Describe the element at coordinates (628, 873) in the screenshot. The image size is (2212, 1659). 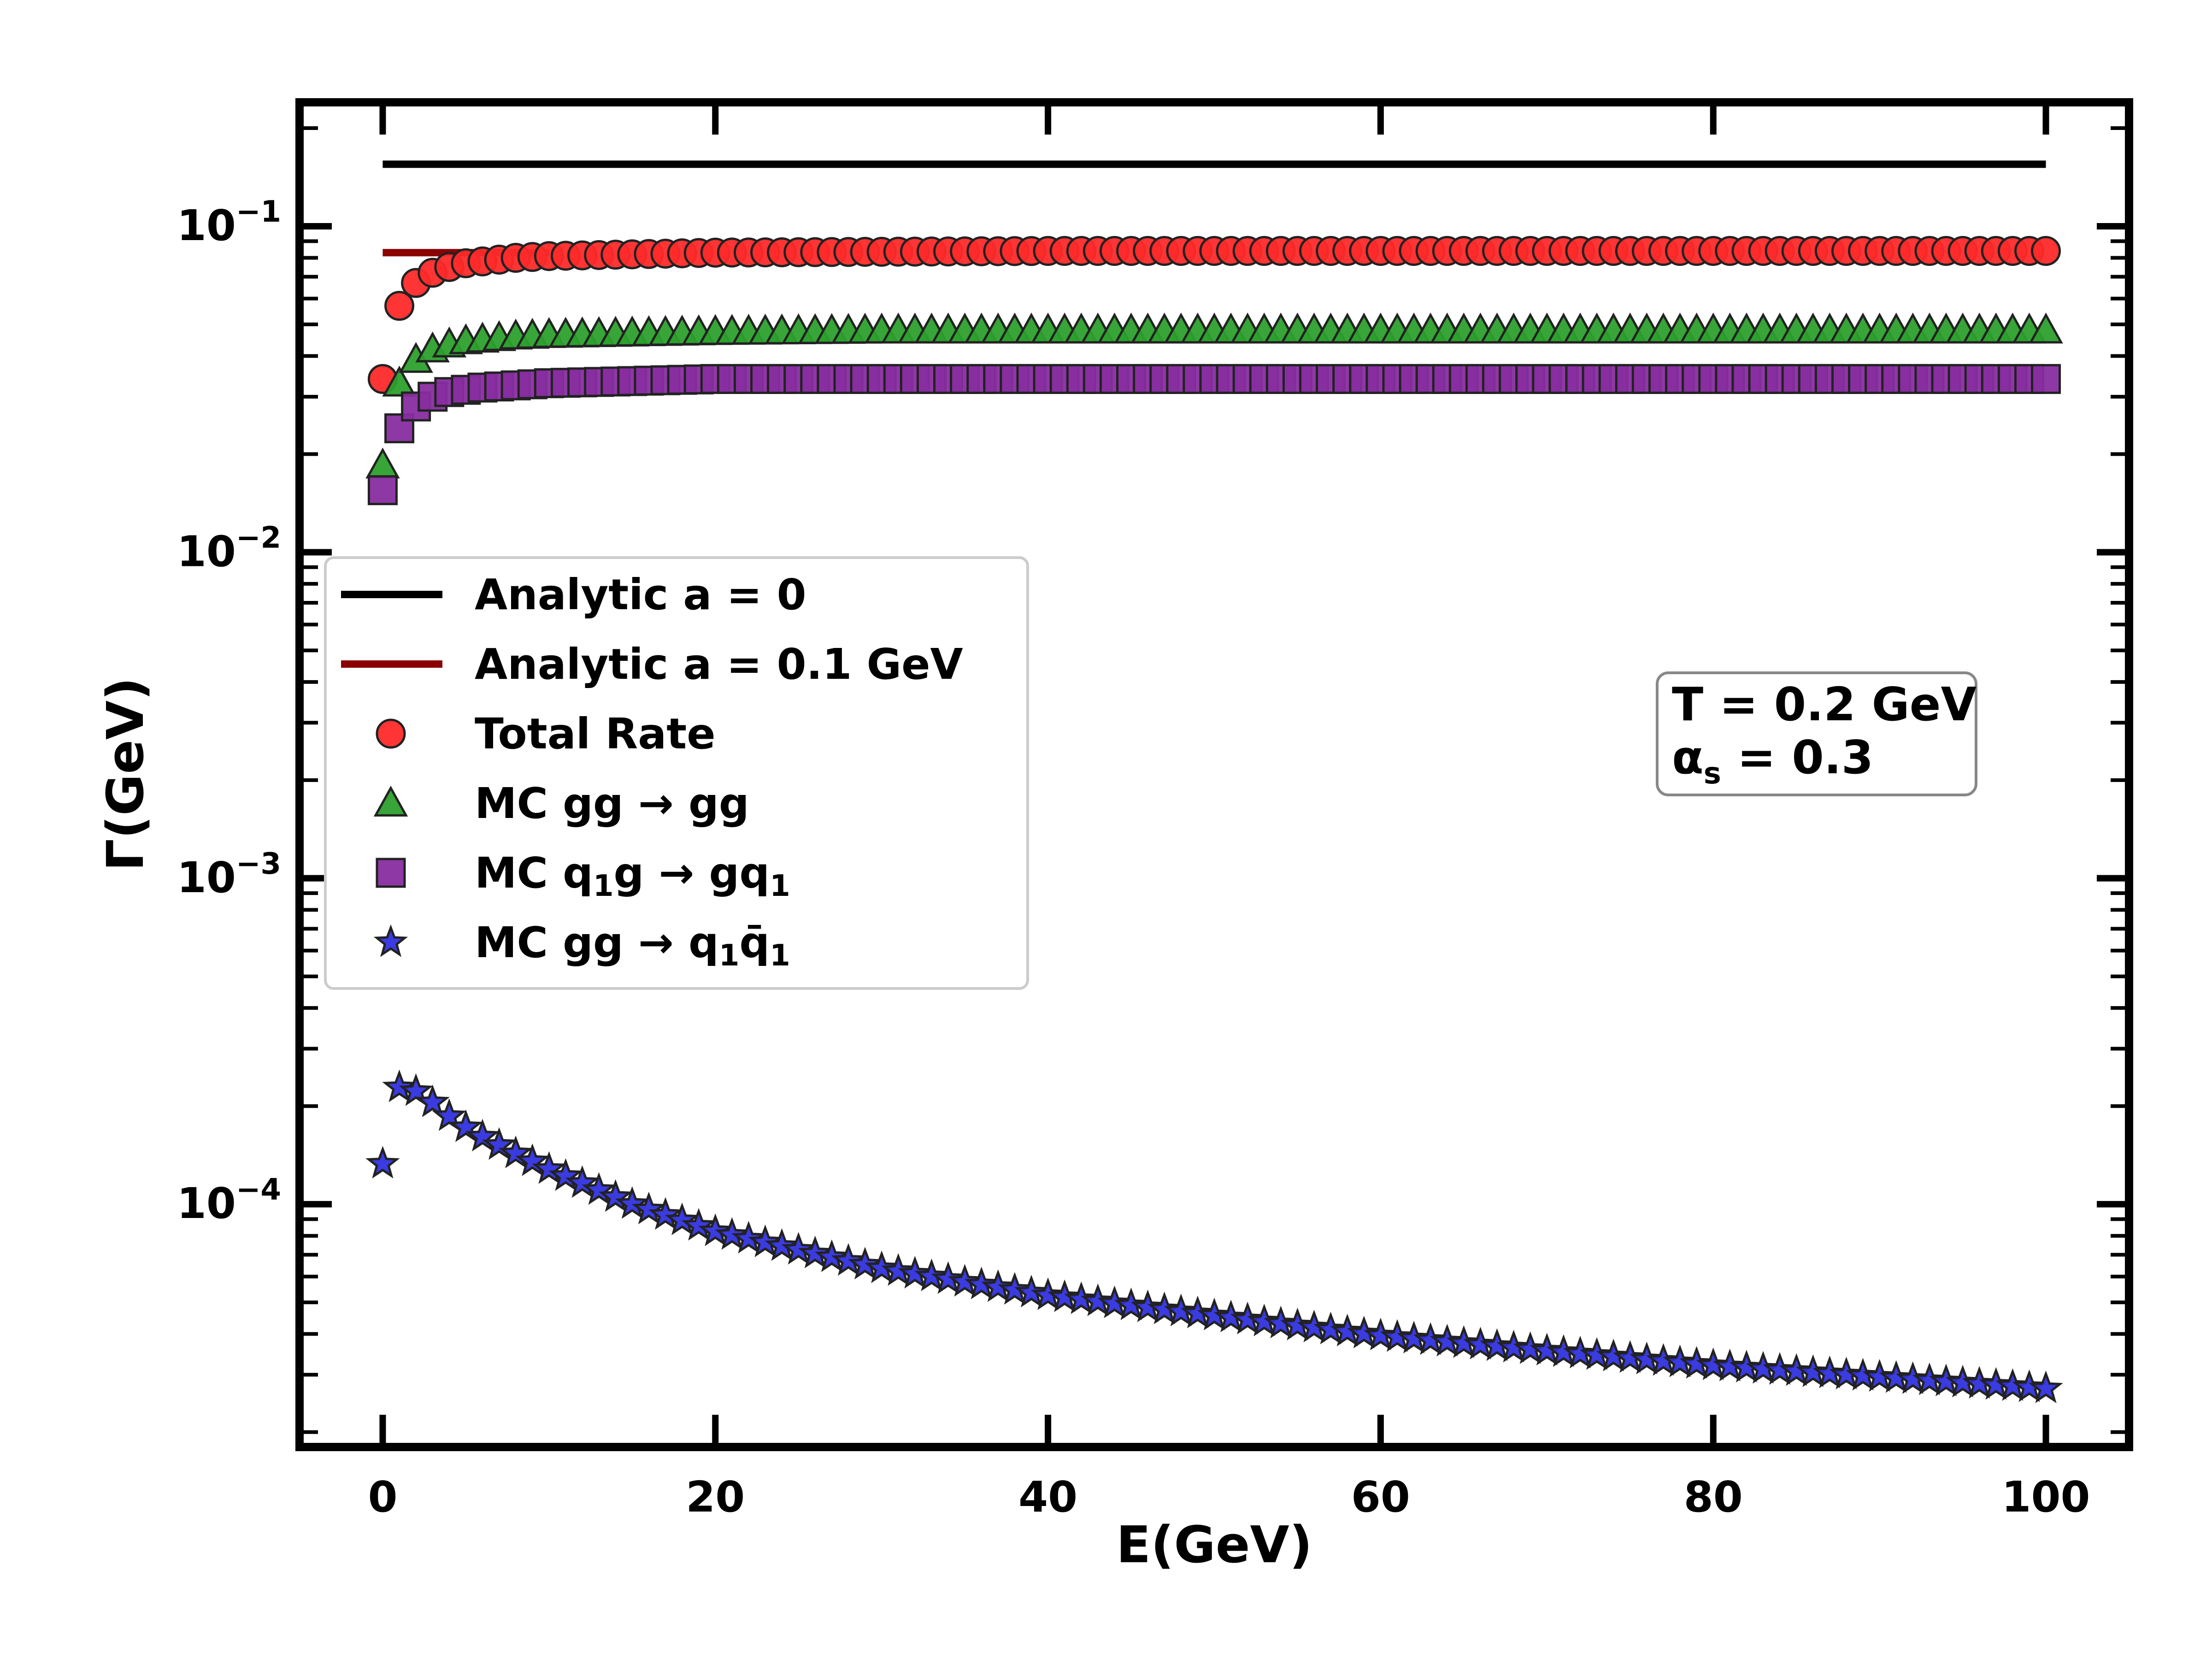
I see `legend-label-part: g` at that location.